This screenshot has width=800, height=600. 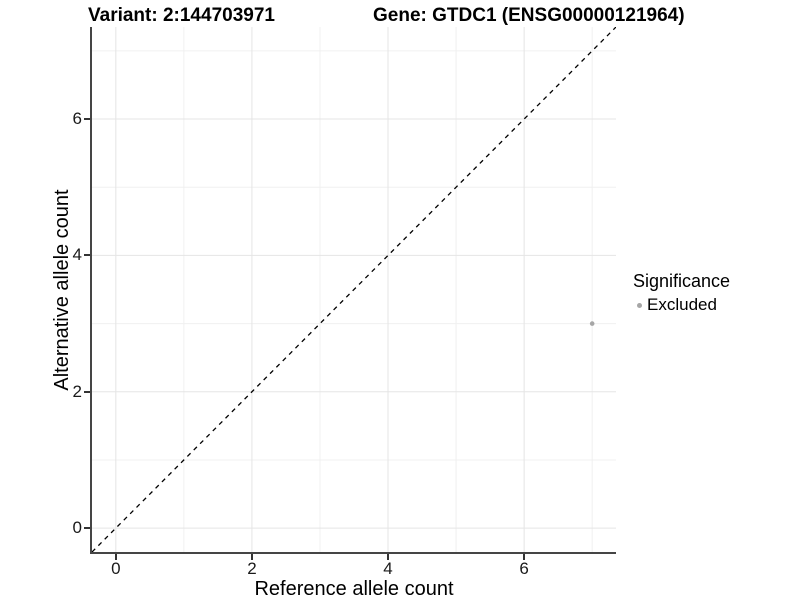 What do you see at coordinates (252, 568) in the screenshot?
I see `x-tick-label: 2` at bounding box center [252, 568].